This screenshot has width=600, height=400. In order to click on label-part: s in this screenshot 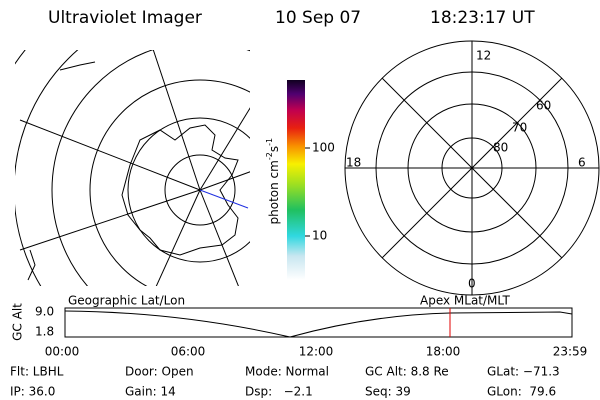, I will do `click(274, 149)`.